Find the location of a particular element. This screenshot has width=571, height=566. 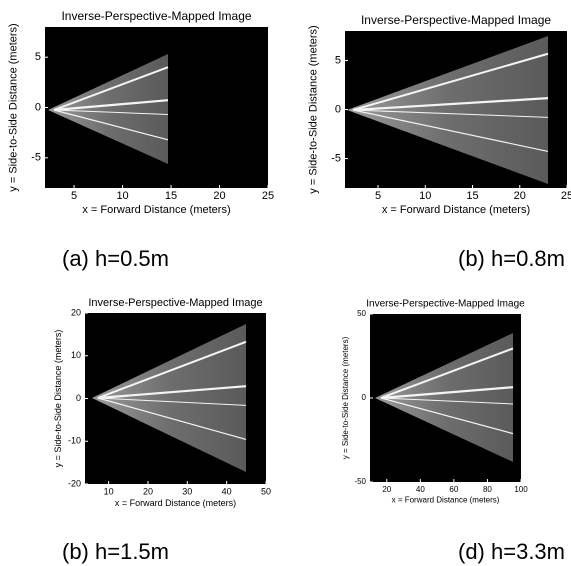

caption: (d) h=3.3m is located at coordinates (511, 551).